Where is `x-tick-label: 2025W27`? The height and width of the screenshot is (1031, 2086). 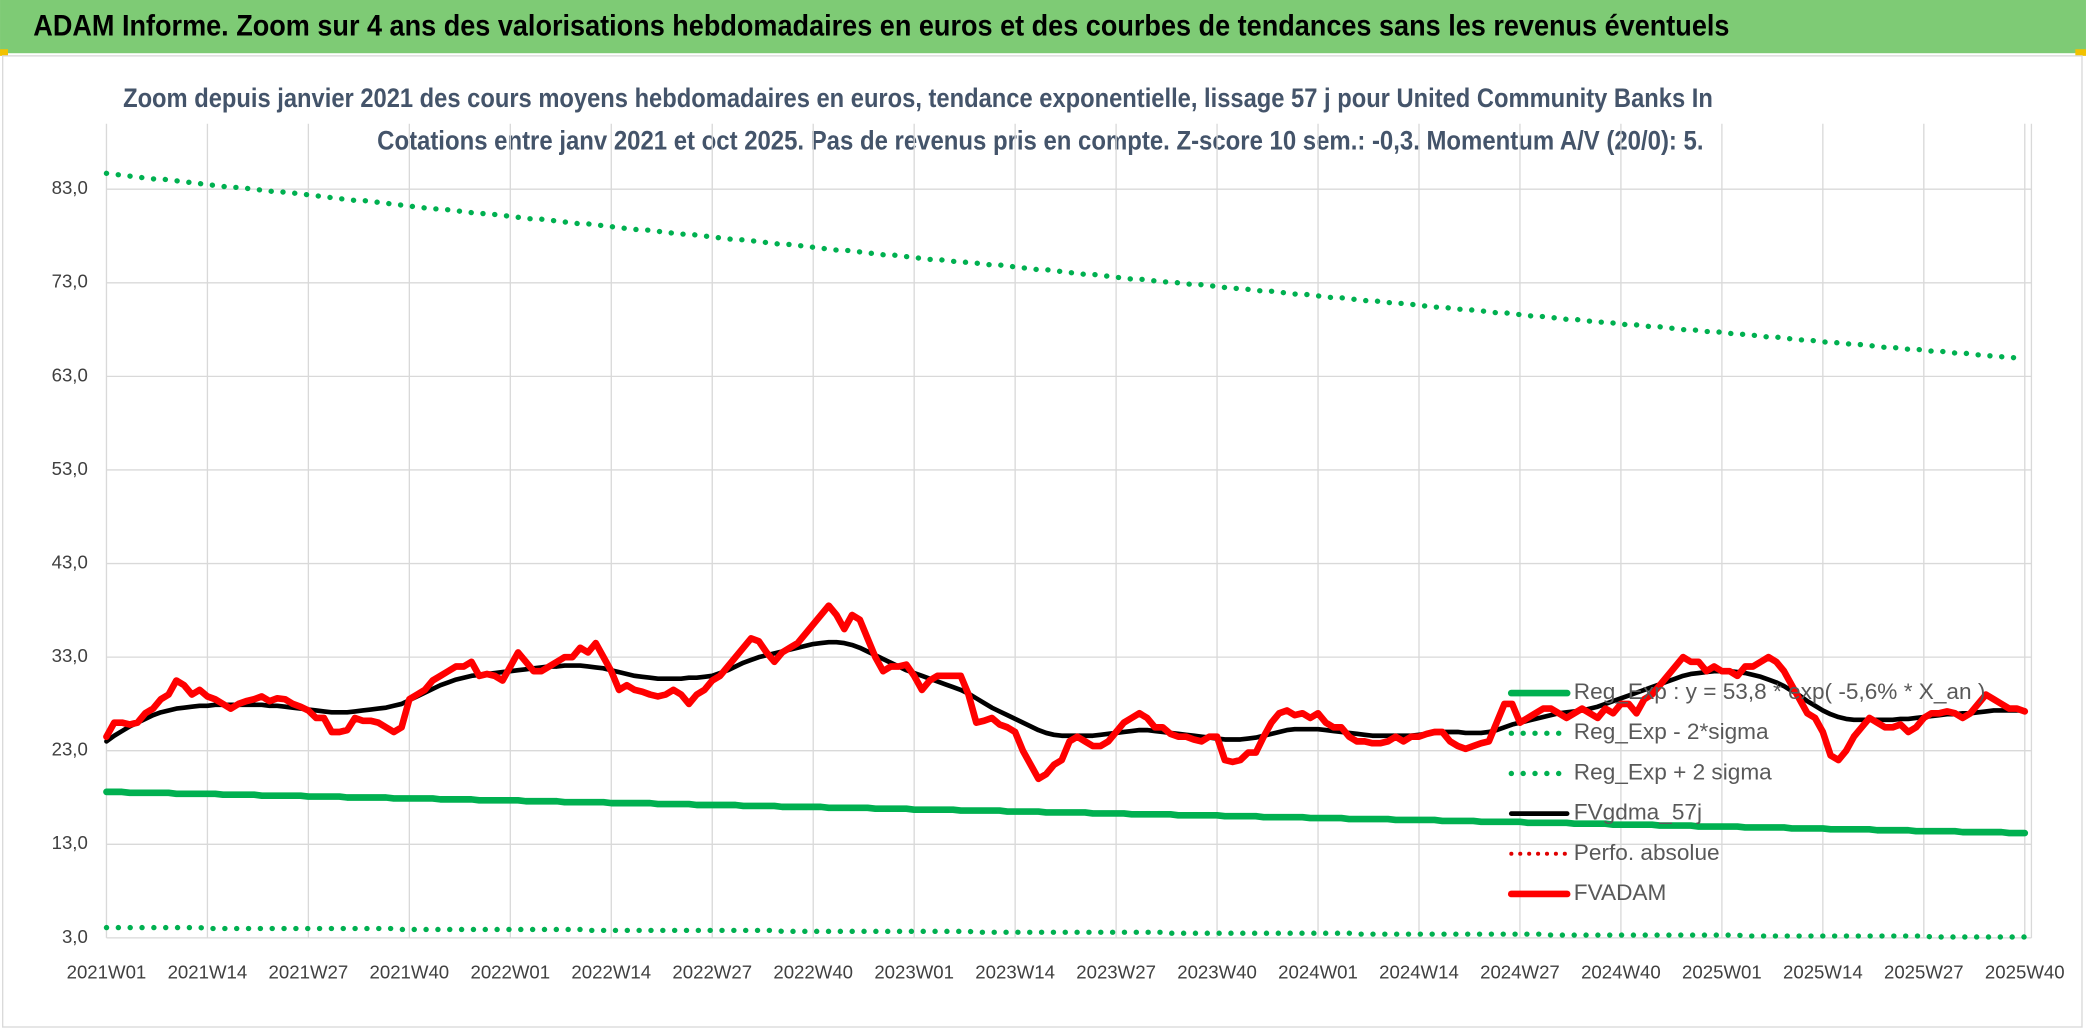 x-tick-label: 2025W27 is located at coordinates (1924, 972).